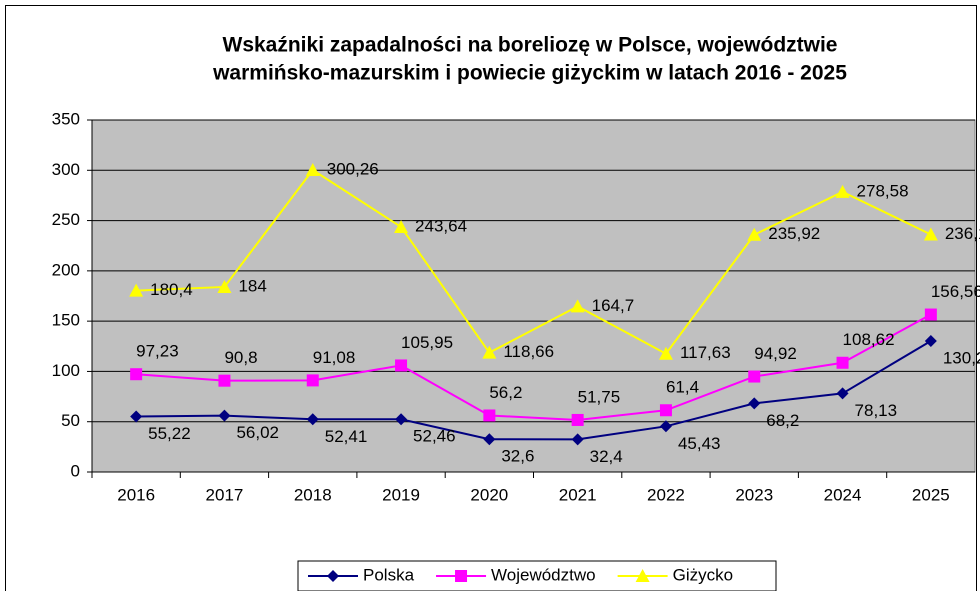 The height and width of the screenshot is (596, 980). I want to click on x-tick-label: 2017, so click(225, 494).